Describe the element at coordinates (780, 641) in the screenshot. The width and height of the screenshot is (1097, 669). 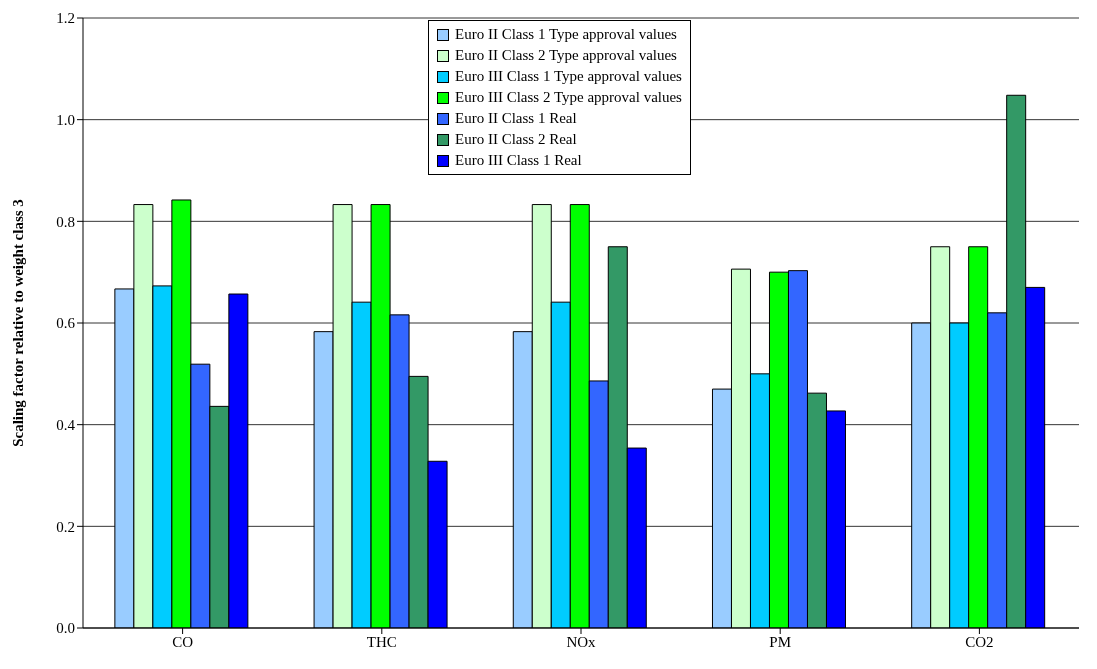
I see `x-tick-label: PM` at that location.